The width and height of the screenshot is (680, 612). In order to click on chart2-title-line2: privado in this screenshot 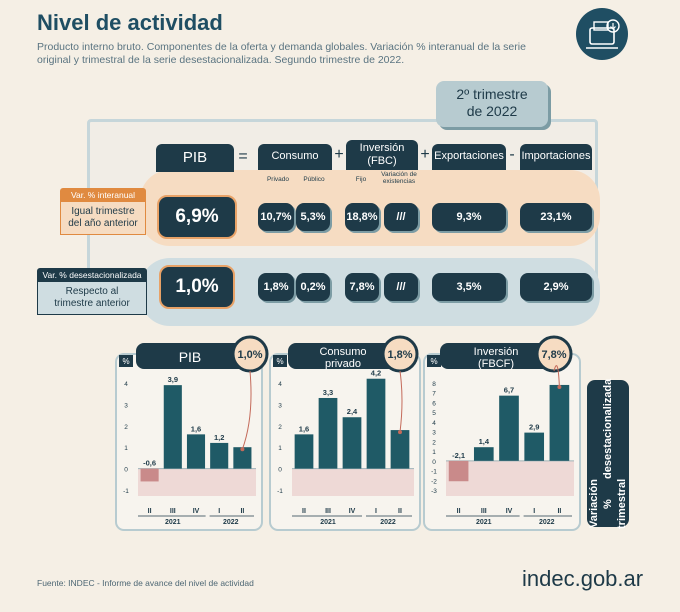, I will do `click(343, 364)`.